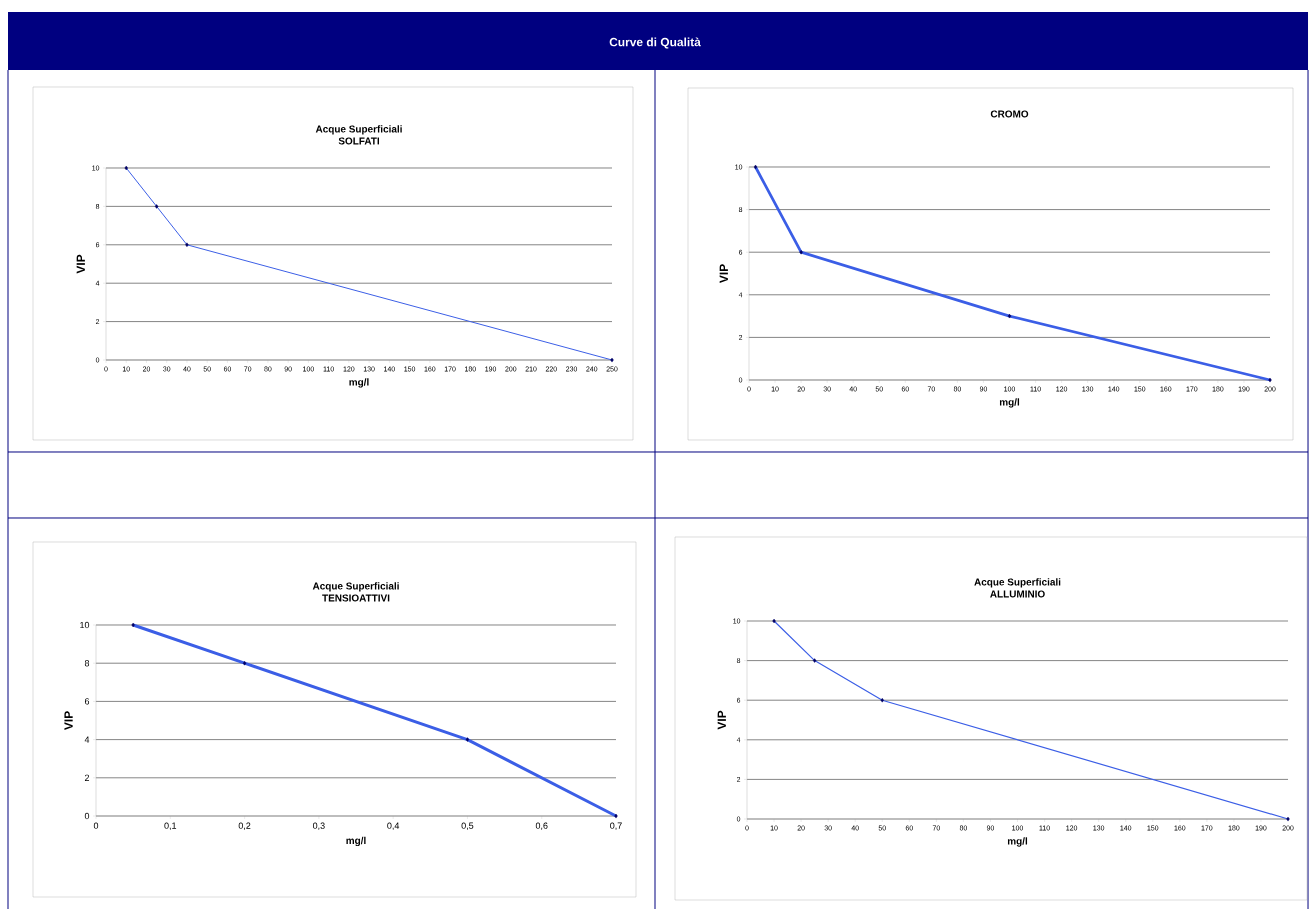  Describe the element at coordinates (356, 598) in the screenshot. I see `chart-subtitle: TENSIOATTIVI` at that location.